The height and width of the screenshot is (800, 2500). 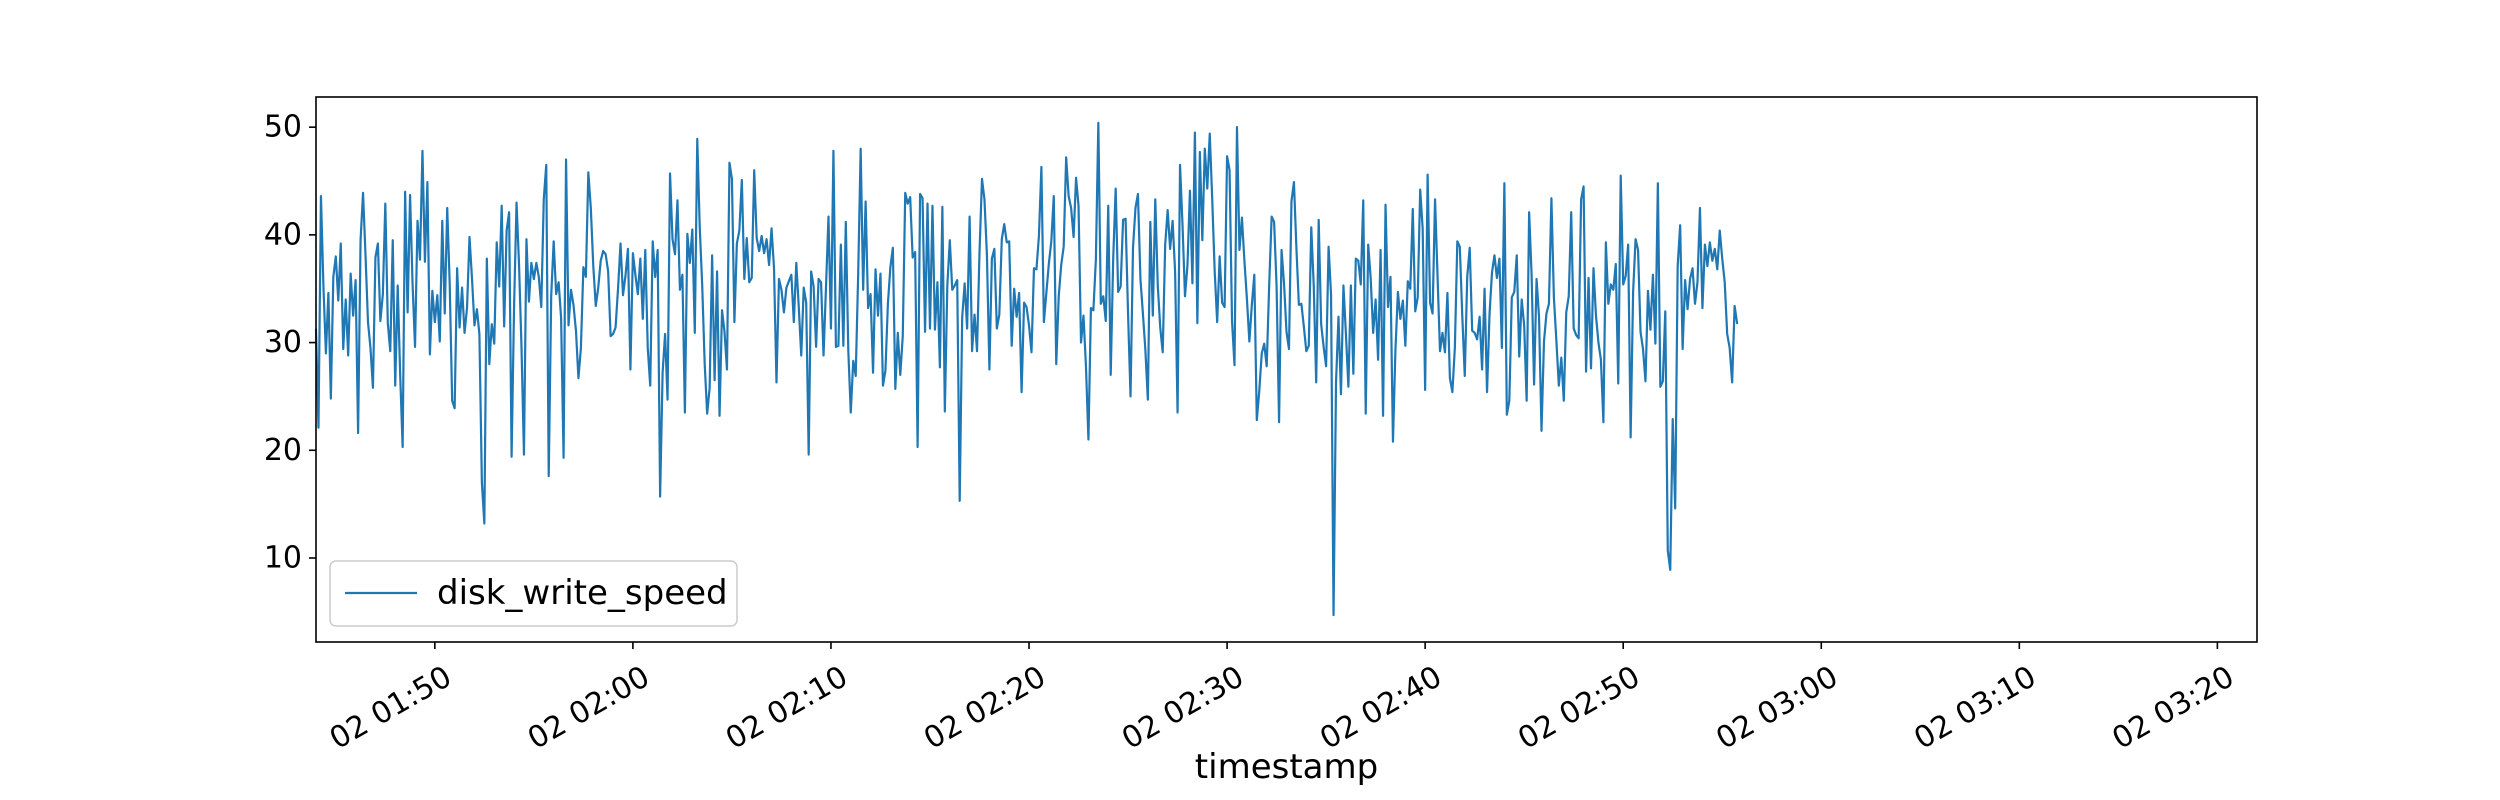 I want to click on y-tick-label: 40, so click(x=283, y=234).